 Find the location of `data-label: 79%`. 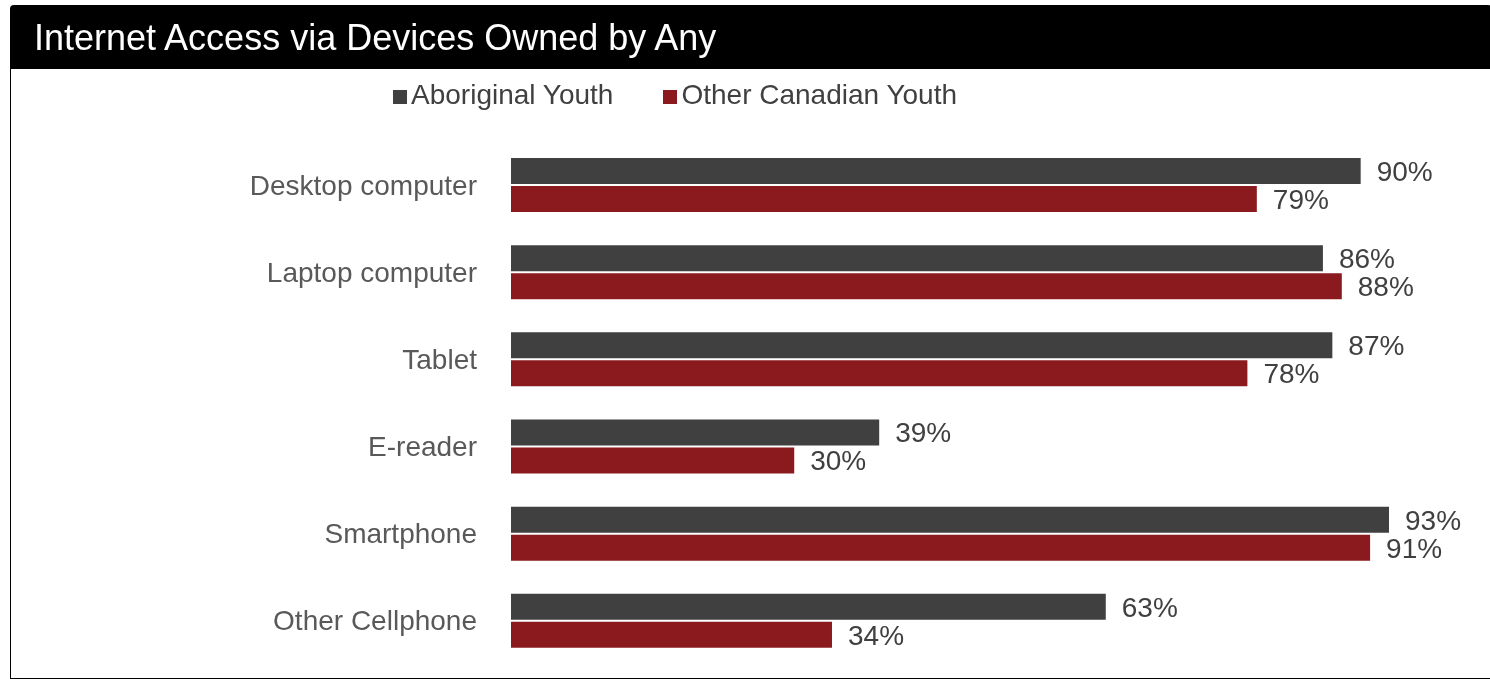

data-label: 79% is located at coordinates (1300, 199).